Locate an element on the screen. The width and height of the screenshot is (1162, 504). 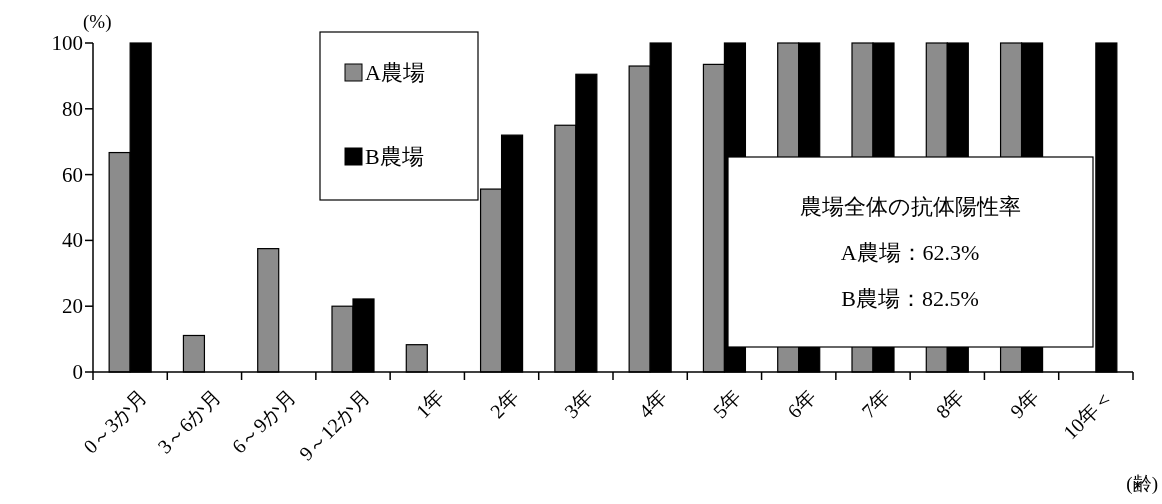
y-axis-title: (%) is located at coordinates (97, 22).